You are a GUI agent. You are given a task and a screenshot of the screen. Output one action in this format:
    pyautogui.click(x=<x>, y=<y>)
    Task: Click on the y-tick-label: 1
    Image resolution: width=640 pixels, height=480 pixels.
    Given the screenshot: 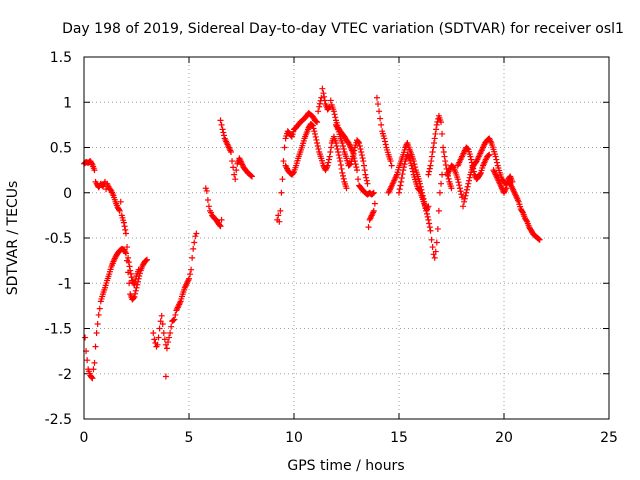 What is the action you would take?
    pyautogui.click(x=67, y=103)
    